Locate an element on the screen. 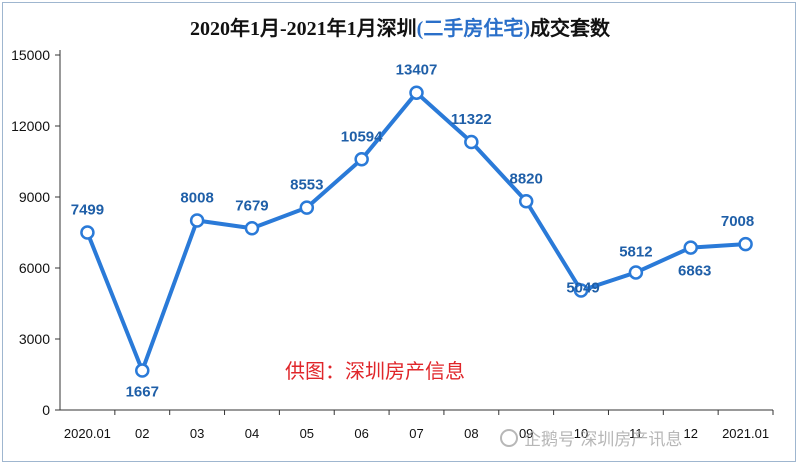 This screenshot has width=800, height=466. x-tick-label: 10 is located at coordinates (581, 433).